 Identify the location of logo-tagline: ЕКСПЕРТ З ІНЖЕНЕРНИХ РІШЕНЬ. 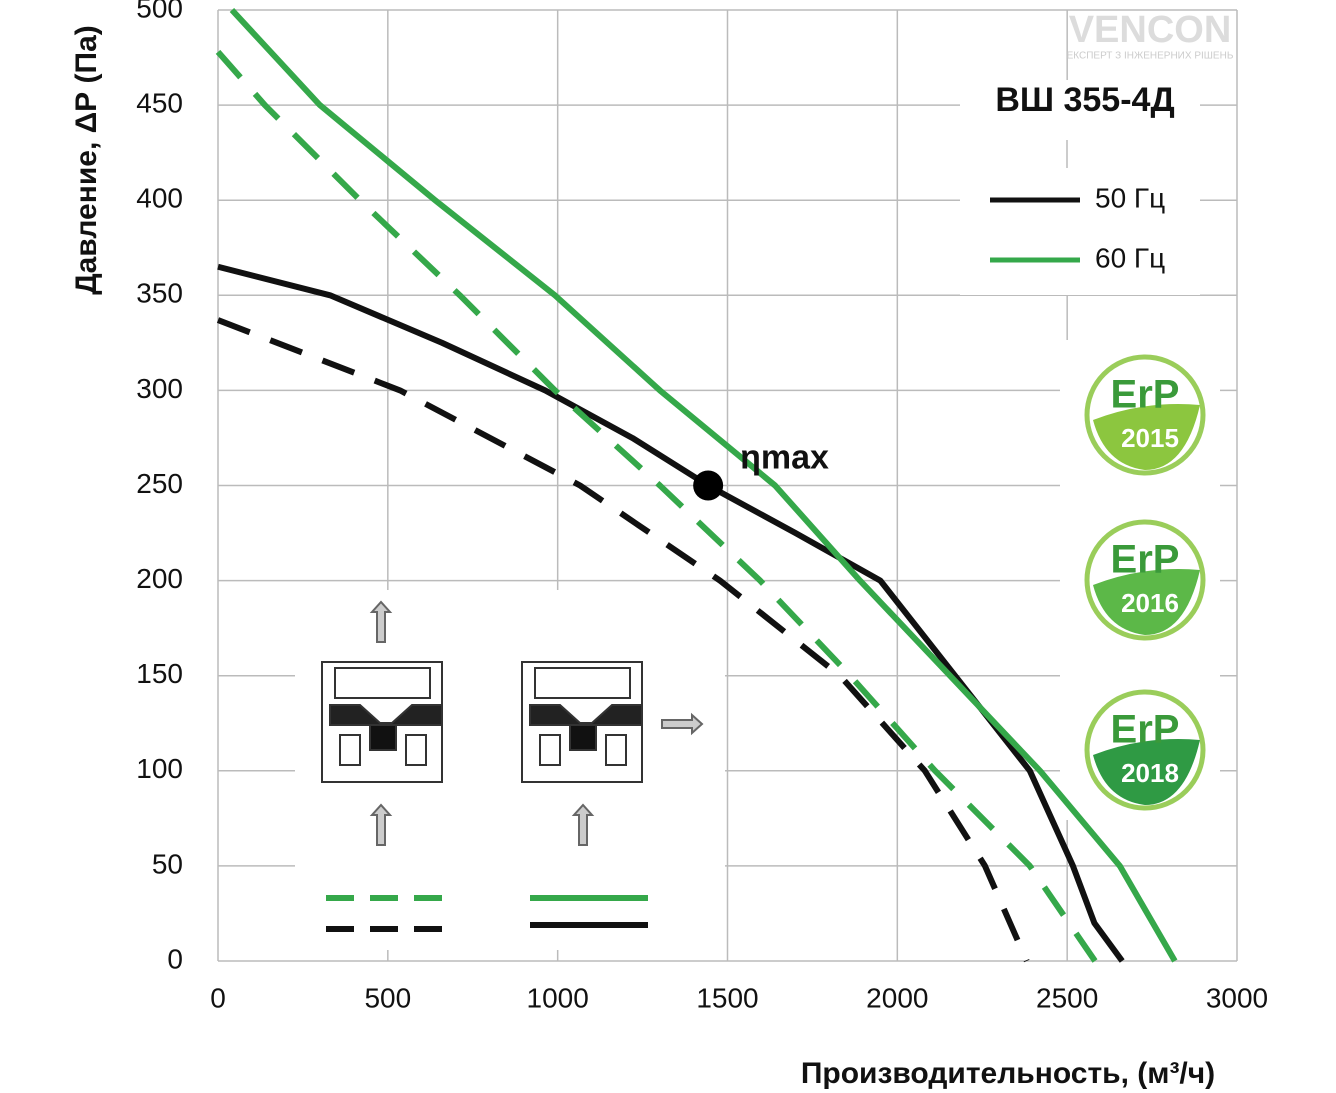
(1150, 56).